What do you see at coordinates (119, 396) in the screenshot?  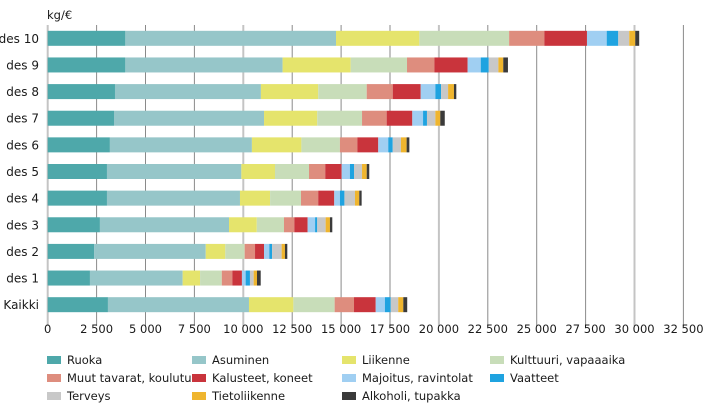 I see `legend-item: Terveys` at bounding box center [119, 396].